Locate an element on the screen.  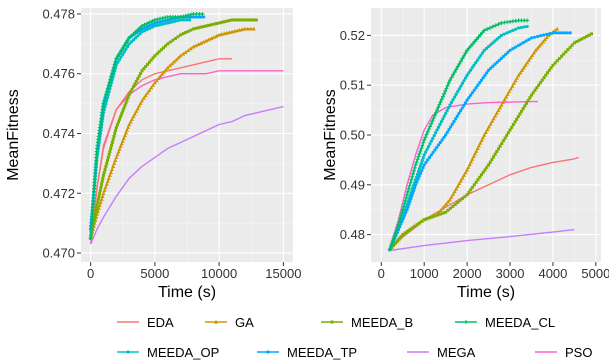
right-x-tick-label: 2000 is located at coordinates (467, 273).